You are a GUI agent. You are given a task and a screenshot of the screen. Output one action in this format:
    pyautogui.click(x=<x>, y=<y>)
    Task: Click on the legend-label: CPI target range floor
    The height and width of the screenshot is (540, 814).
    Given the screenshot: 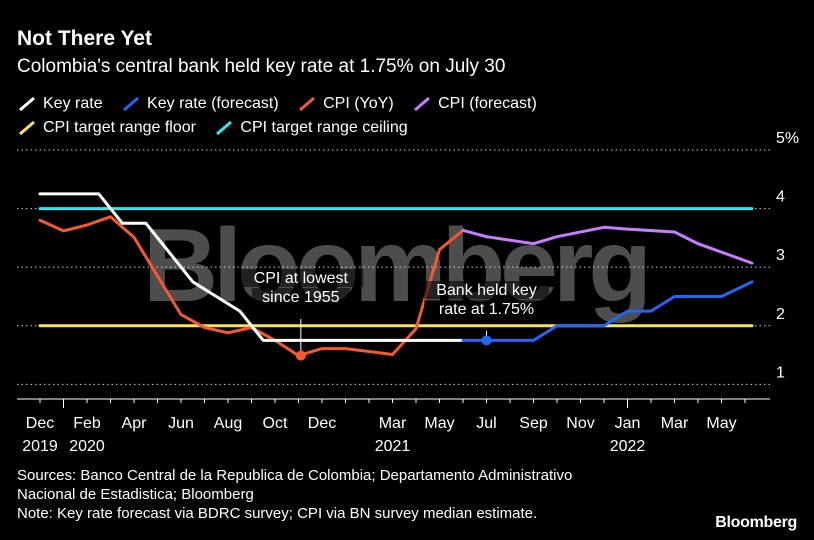 What is the action you would take?
    pyautogui.click(x=119, y=127)
    